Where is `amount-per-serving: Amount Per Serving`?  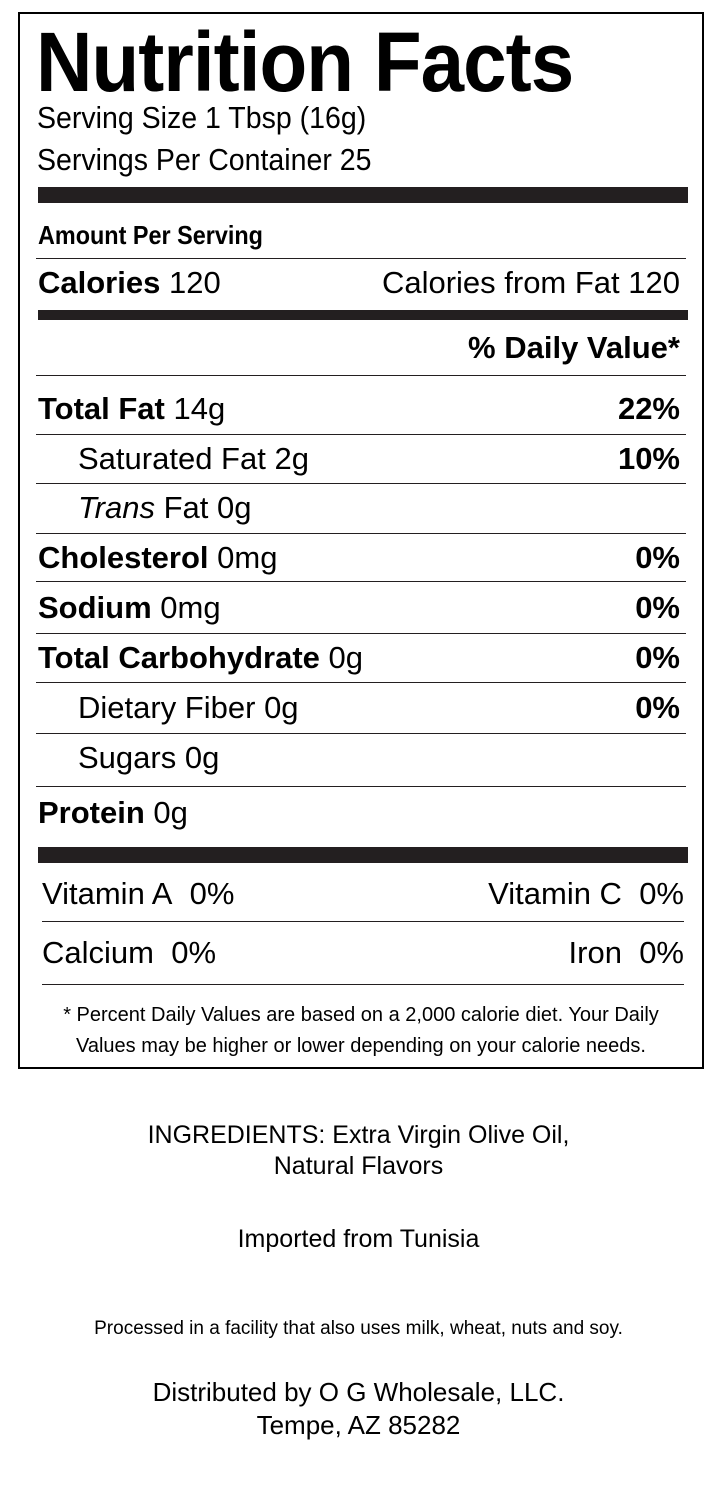
amount-per-serving: Amount Per Serving is located at coordinates (150, 235).